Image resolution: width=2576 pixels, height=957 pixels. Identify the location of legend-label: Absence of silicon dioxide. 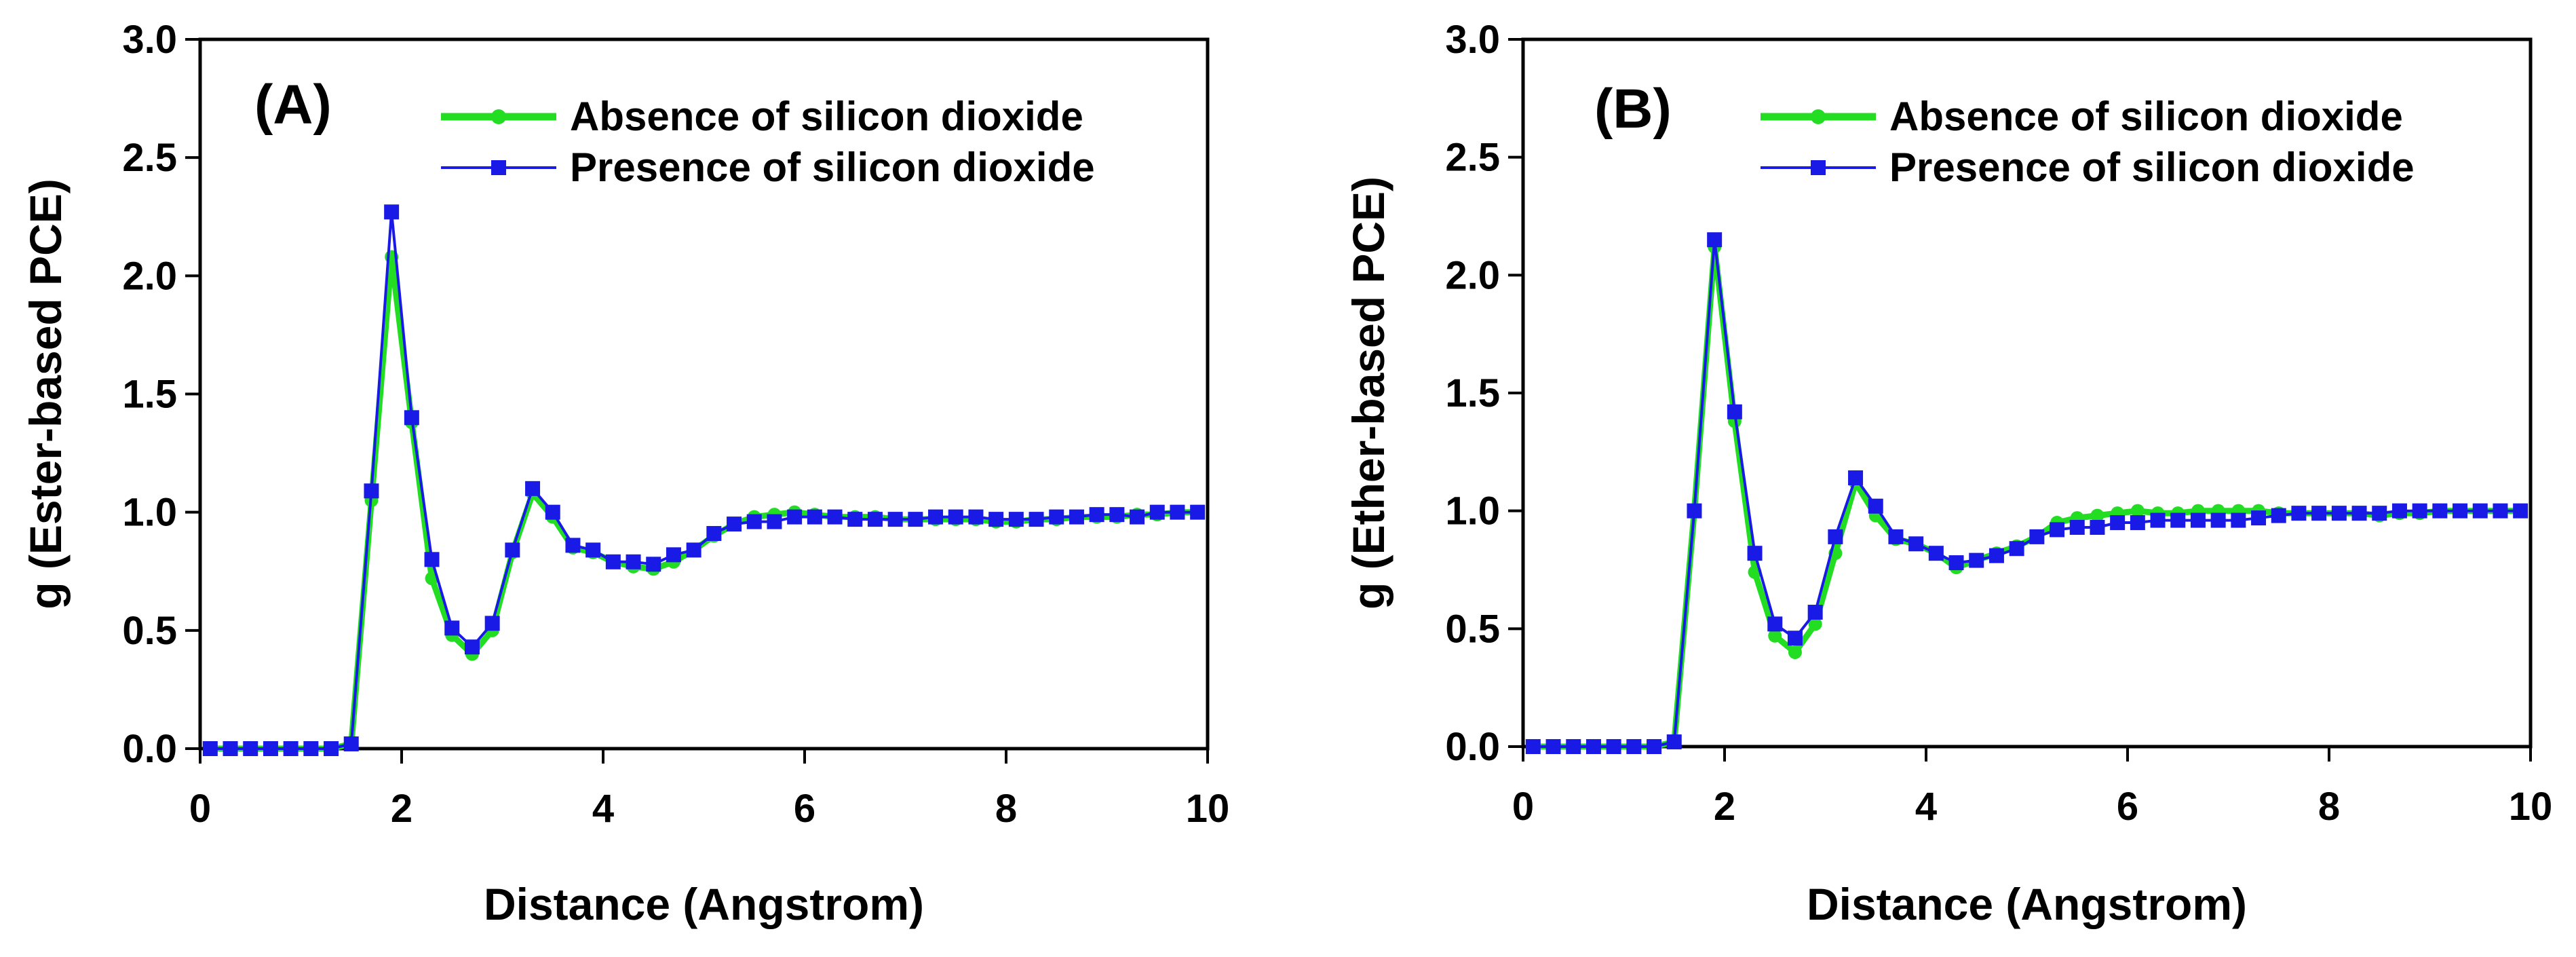
(826, 116).